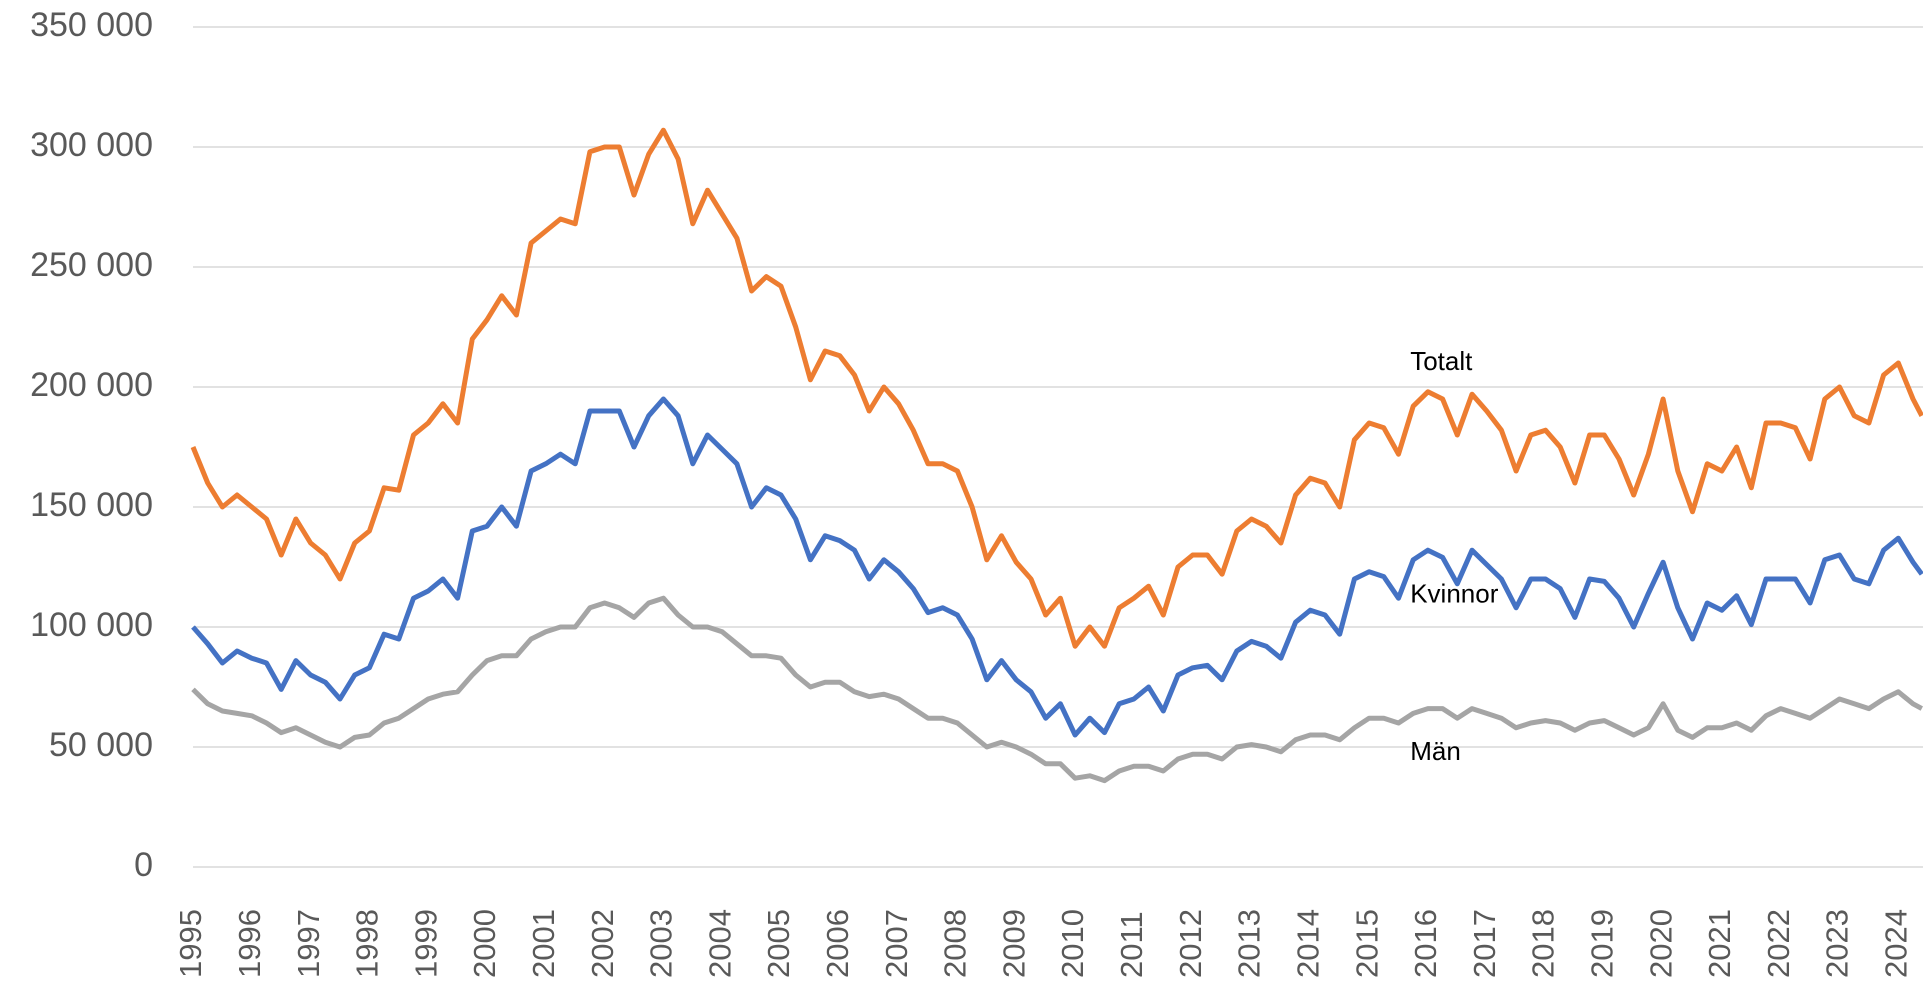  I want to click on x-tick-label: 2000, so click(484, 943).